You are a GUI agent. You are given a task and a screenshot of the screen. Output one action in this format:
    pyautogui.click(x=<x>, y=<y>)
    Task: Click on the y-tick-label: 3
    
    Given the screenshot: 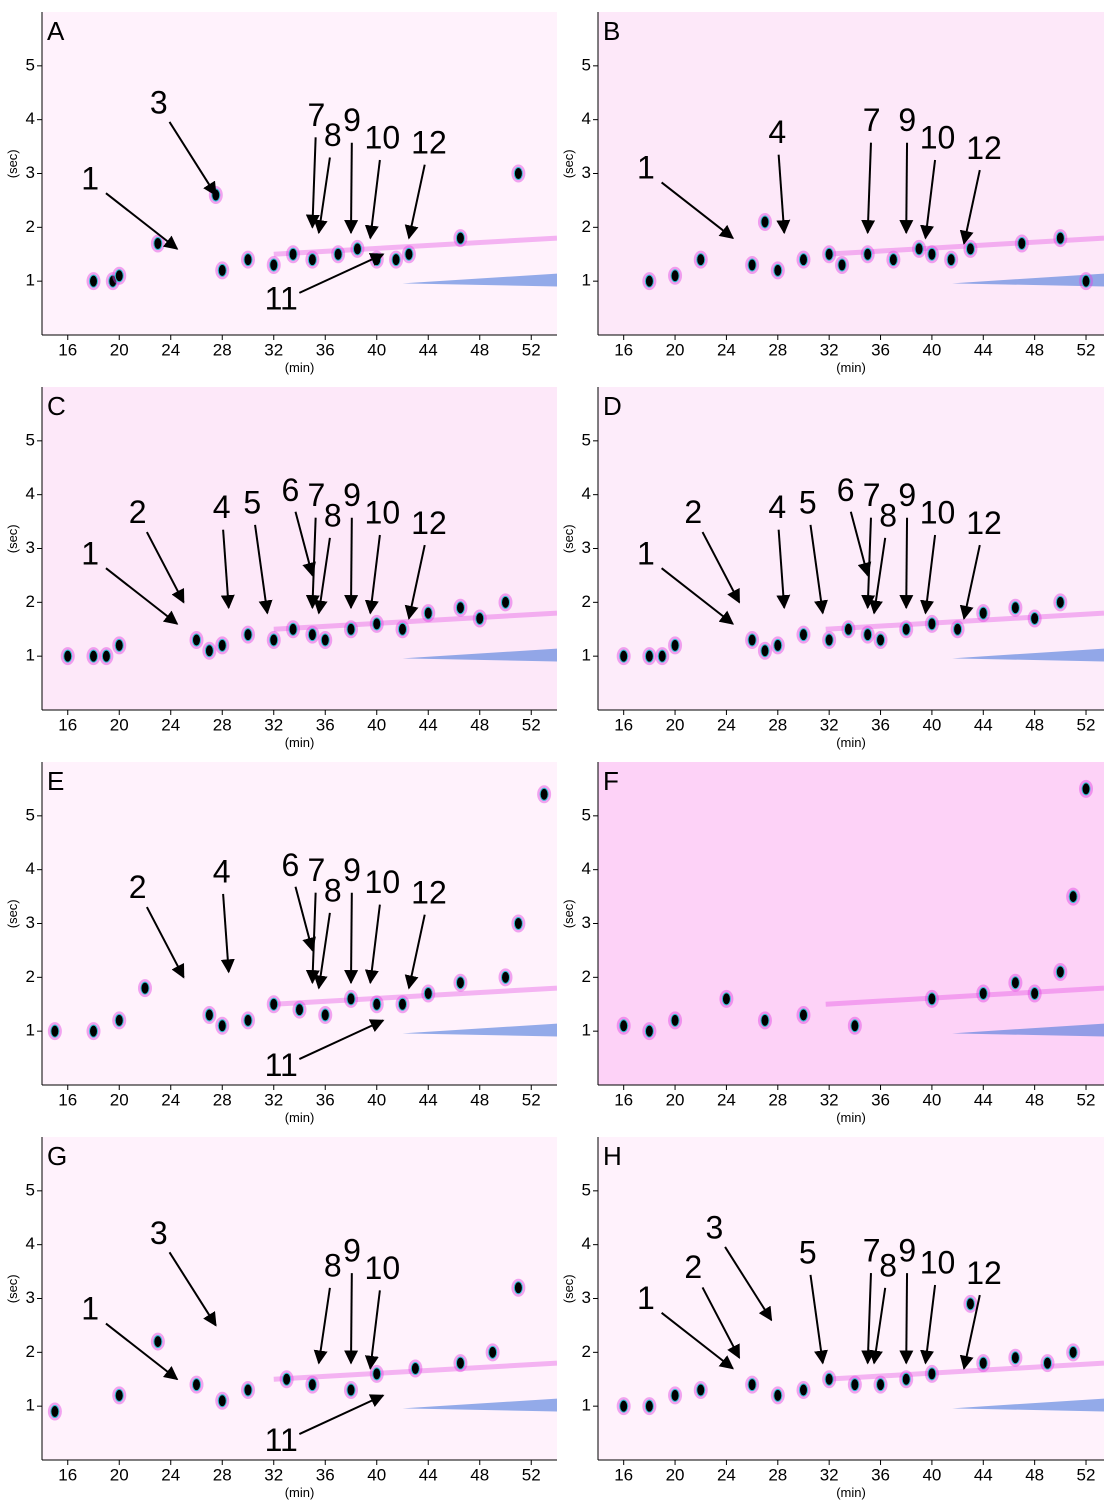 What is the action you would take?
    pyautogui.click(x=586, y=172)
    